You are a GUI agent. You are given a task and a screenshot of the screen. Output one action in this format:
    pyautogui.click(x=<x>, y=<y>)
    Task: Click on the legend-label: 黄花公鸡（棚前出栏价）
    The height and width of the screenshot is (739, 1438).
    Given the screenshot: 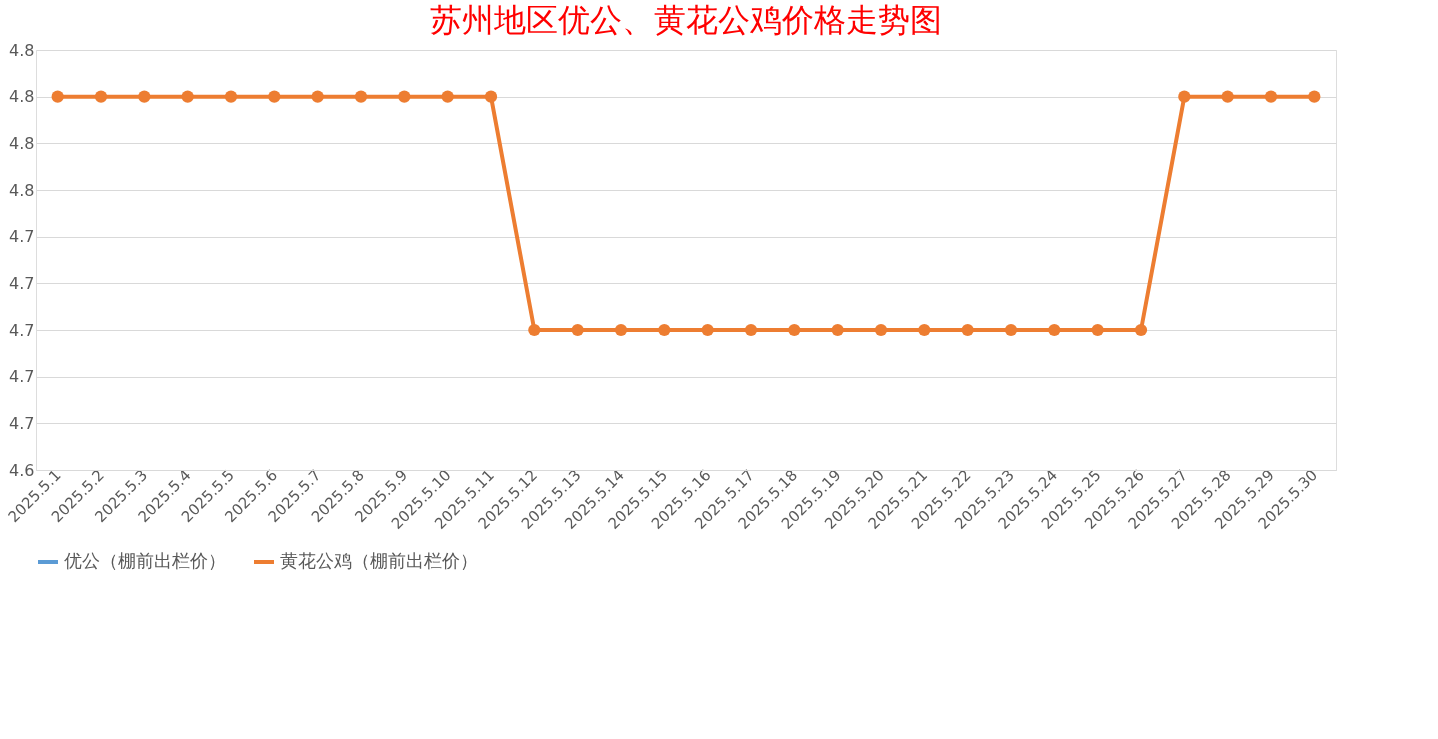 What is the action you would take?
    pyautogui.click(x=379, y=560)
    